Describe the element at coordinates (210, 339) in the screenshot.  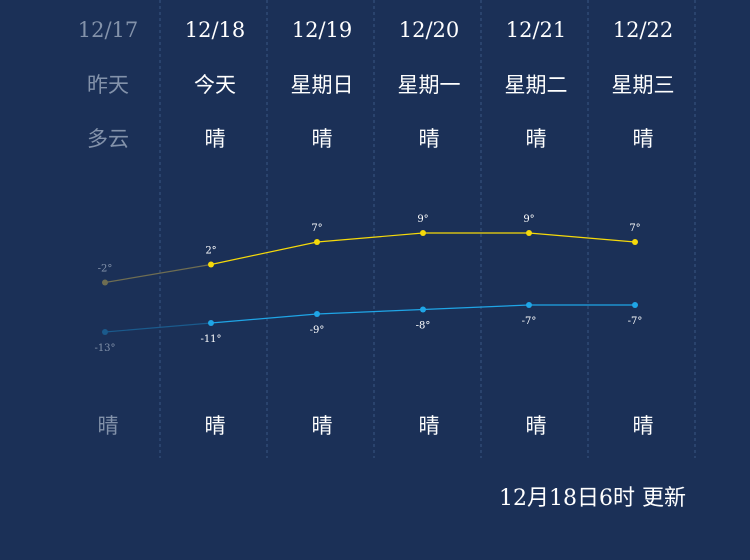
I see `low-temp-label: -11°` at that location.